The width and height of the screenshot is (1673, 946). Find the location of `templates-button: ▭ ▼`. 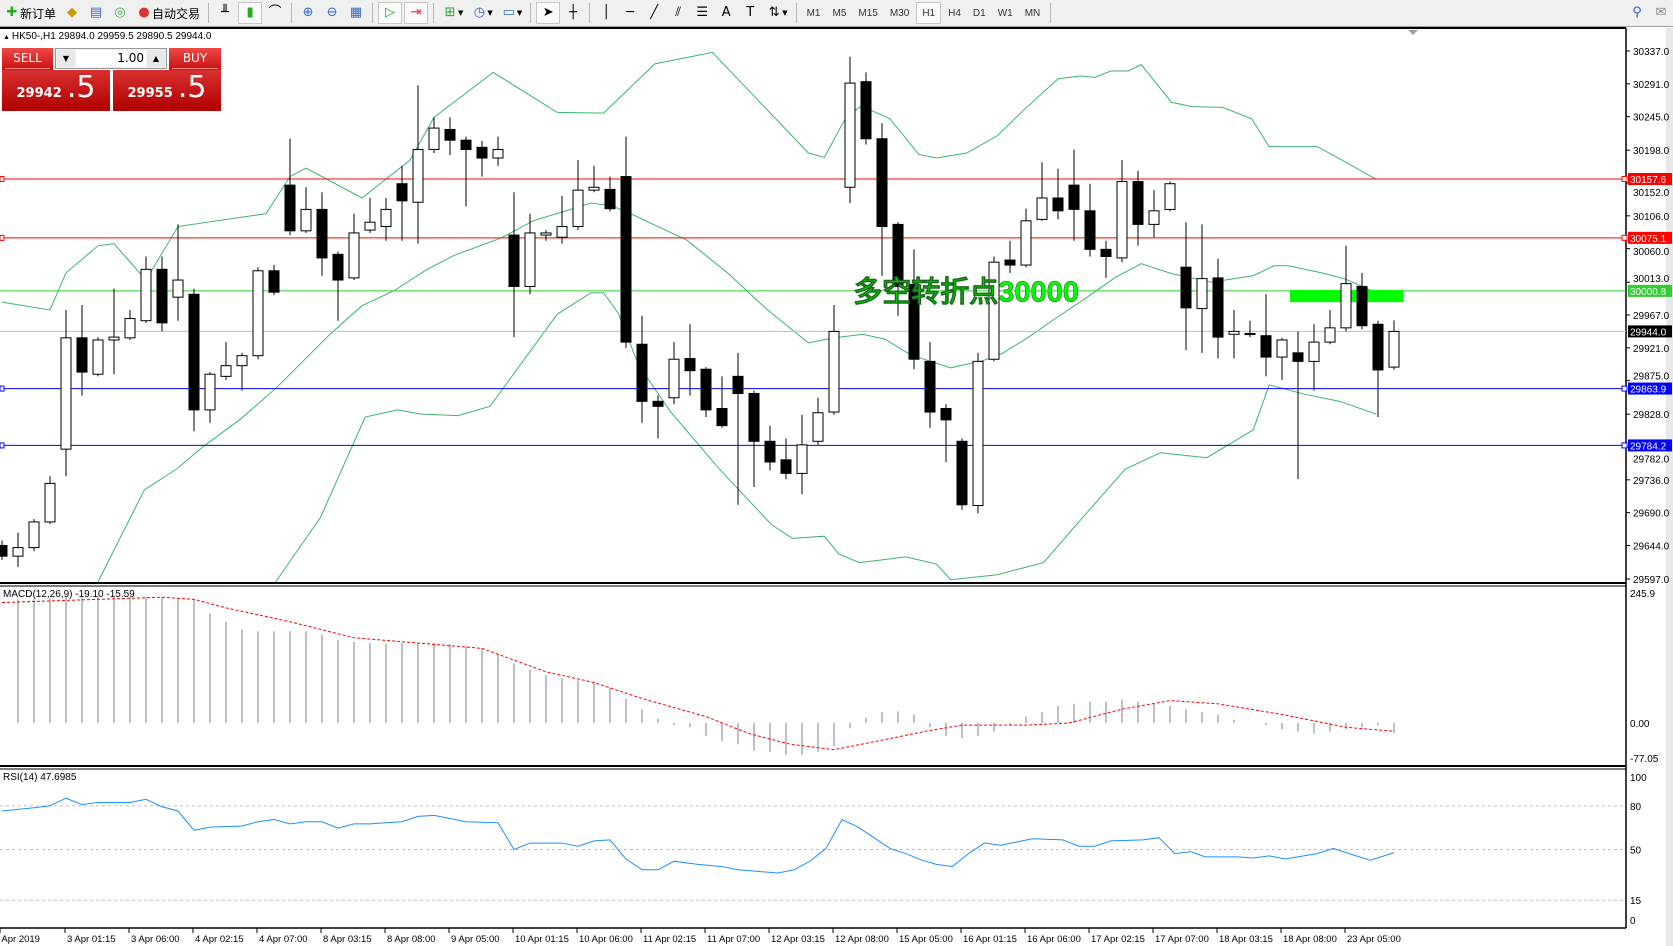

templates-button: ▭ ▼ is located at coordinates (511, 13).